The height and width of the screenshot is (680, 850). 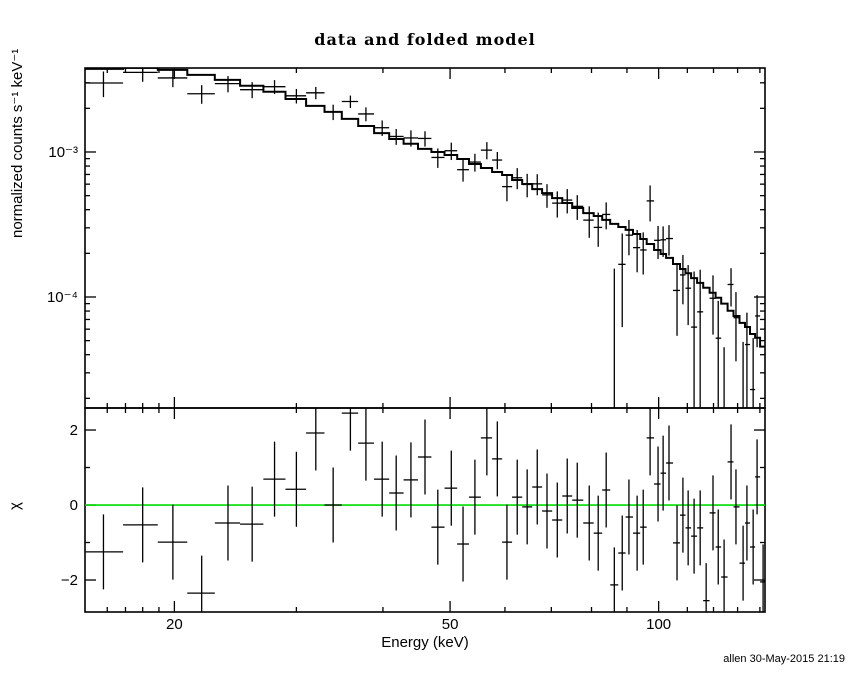 I want to click on page-title: data and folded model, so click(x=425, y=39).